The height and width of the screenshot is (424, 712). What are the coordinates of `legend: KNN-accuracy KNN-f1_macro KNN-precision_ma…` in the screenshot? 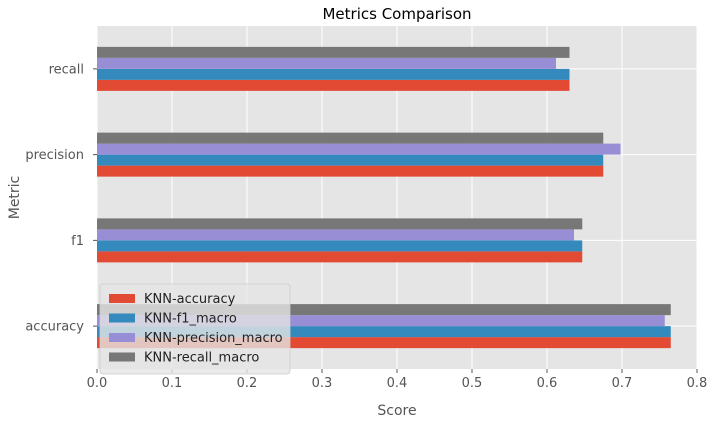 It's located at (195, 329).